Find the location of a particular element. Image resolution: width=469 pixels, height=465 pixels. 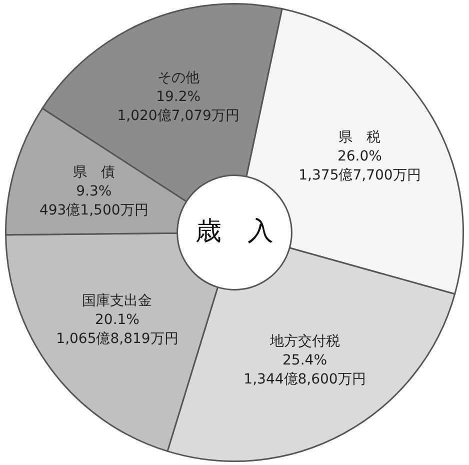

data-label: 19.2% 1,020億7,079万円 is located at coordinates (178, 106).